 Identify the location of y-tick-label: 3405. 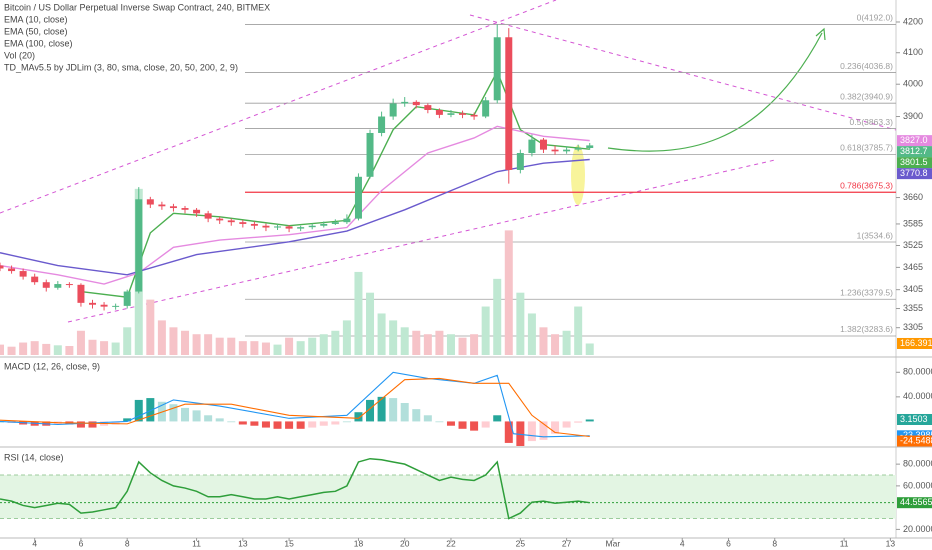
(913, 289).